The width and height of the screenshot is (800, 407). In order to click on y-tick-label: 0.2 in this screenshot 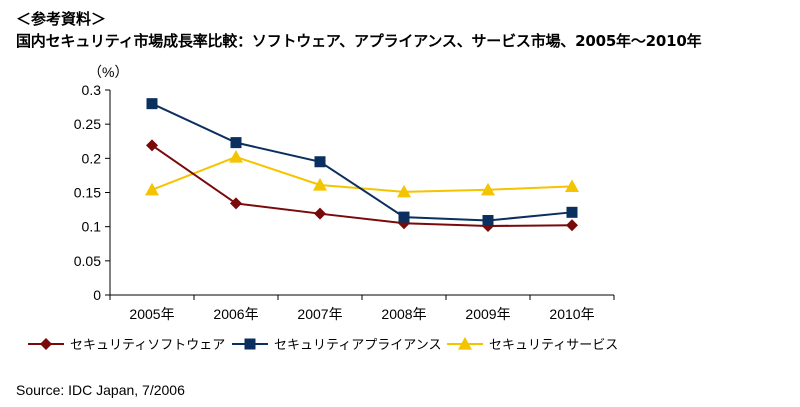, I will do `click(92, 158)`.